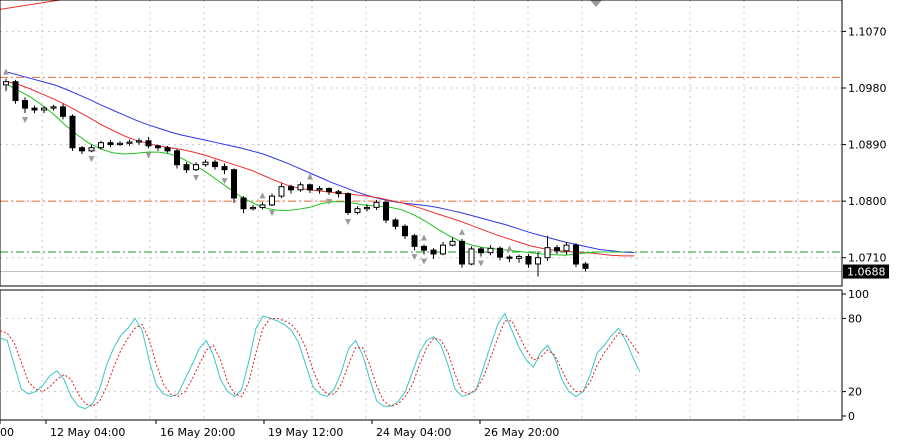  What do you see at coordinates (413, 432) in the screenshot?
I see `time-axis-label: 24 May 04:00` at bounding box center [413, 432].